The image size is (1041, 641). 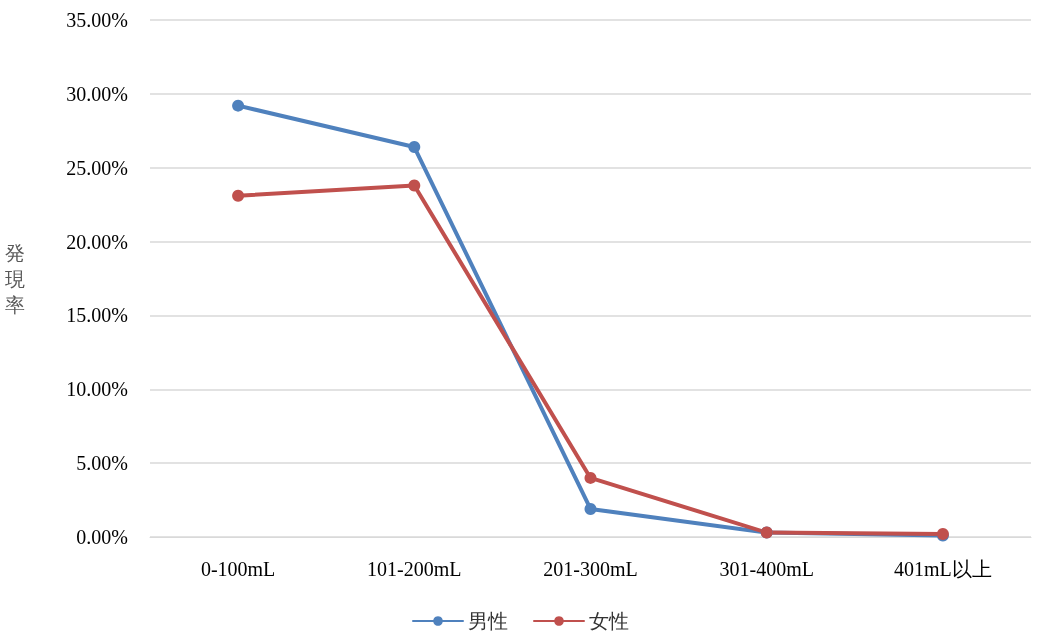 What do you see at coordinates (766, 569) in the screenshot?
I see `x-tick-label: 301-400mL` at bounding box center [766, 569].